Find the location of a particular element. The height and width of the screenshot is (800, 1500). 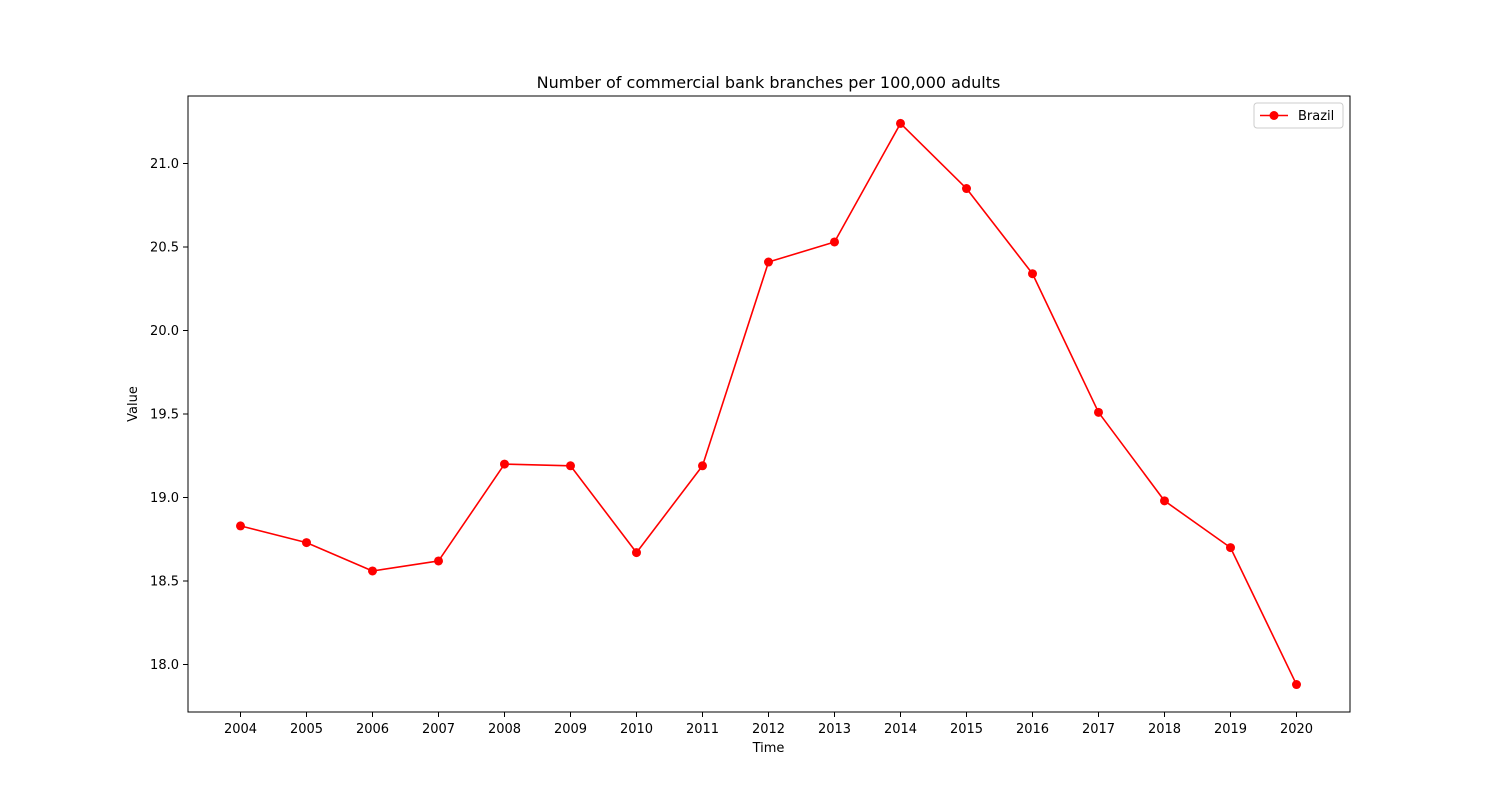

x-tick-label: 2005 is located at coordinates (306, 729).